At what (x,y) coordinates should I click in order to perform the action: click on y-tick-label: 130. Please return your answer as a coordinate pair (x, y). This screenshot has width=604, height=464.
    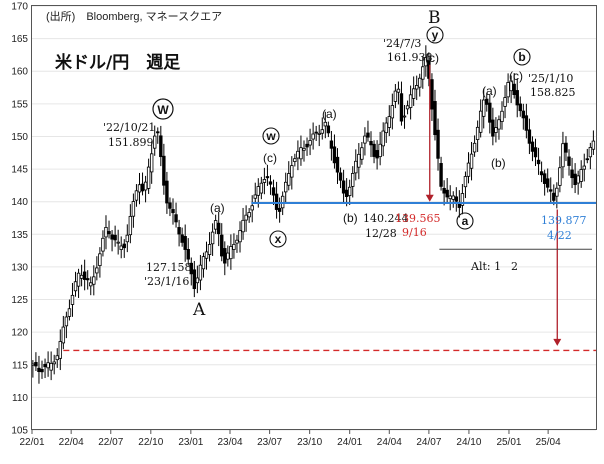
    Looking at the image, I should click on (19, 267).